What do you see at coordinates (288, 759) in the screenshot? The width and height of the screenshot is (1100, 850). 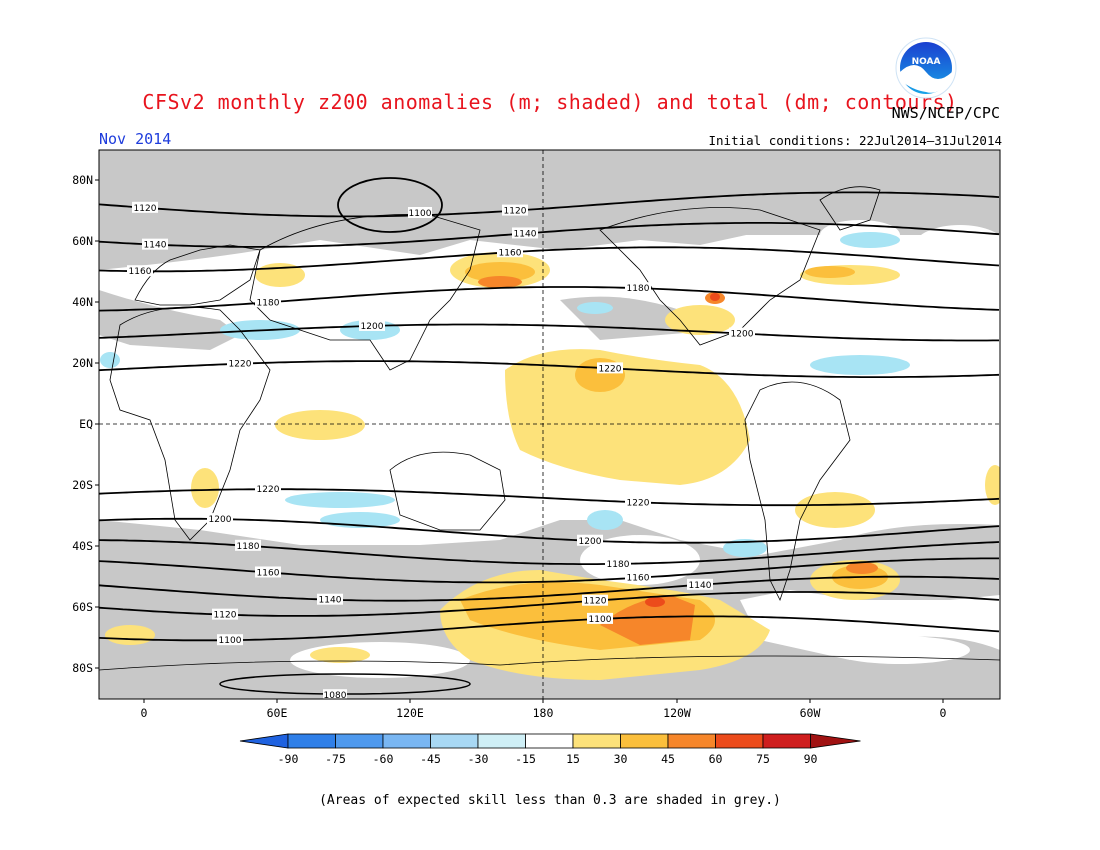 I see `colorbar-tick-label: -90` at bounding box center [288, 759].